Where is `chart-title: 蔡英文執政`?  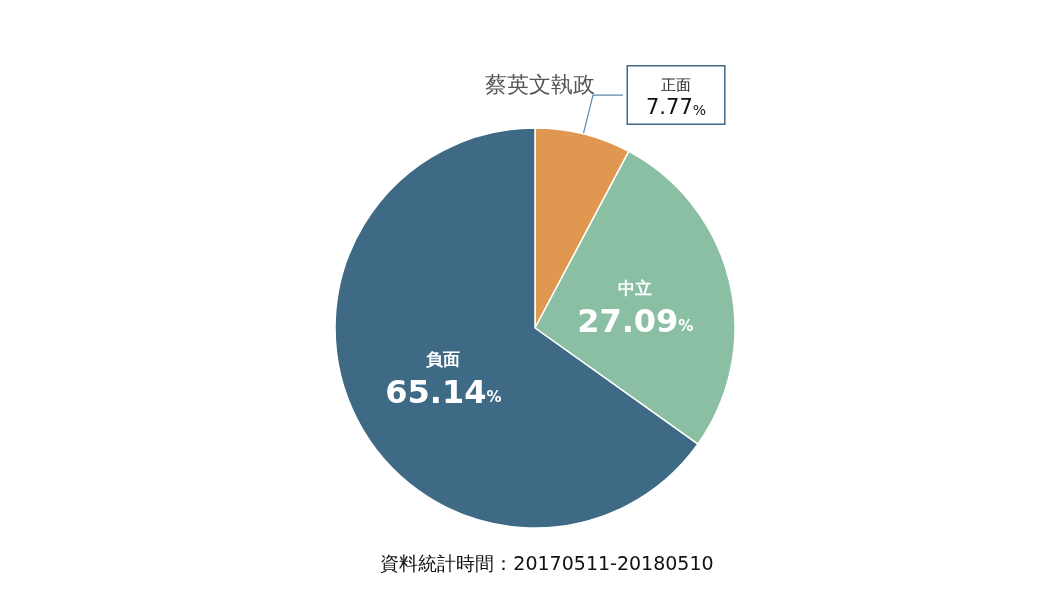 chart-title: 蔡英文執政 is located at coordinates (540, 84).